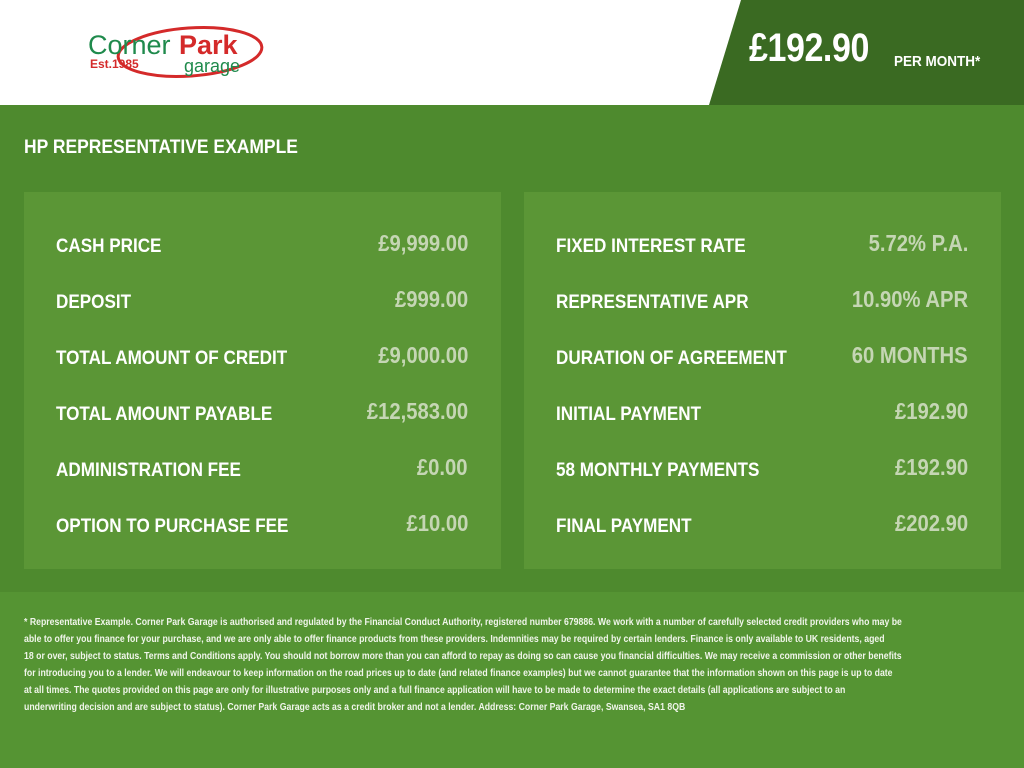 The width and height of the screenshot is (1024, 768). Describe the element at coordinates (164, 414) in the screenshot. I see `label: TOTAL AMOUNT PAYABLE` at that location.